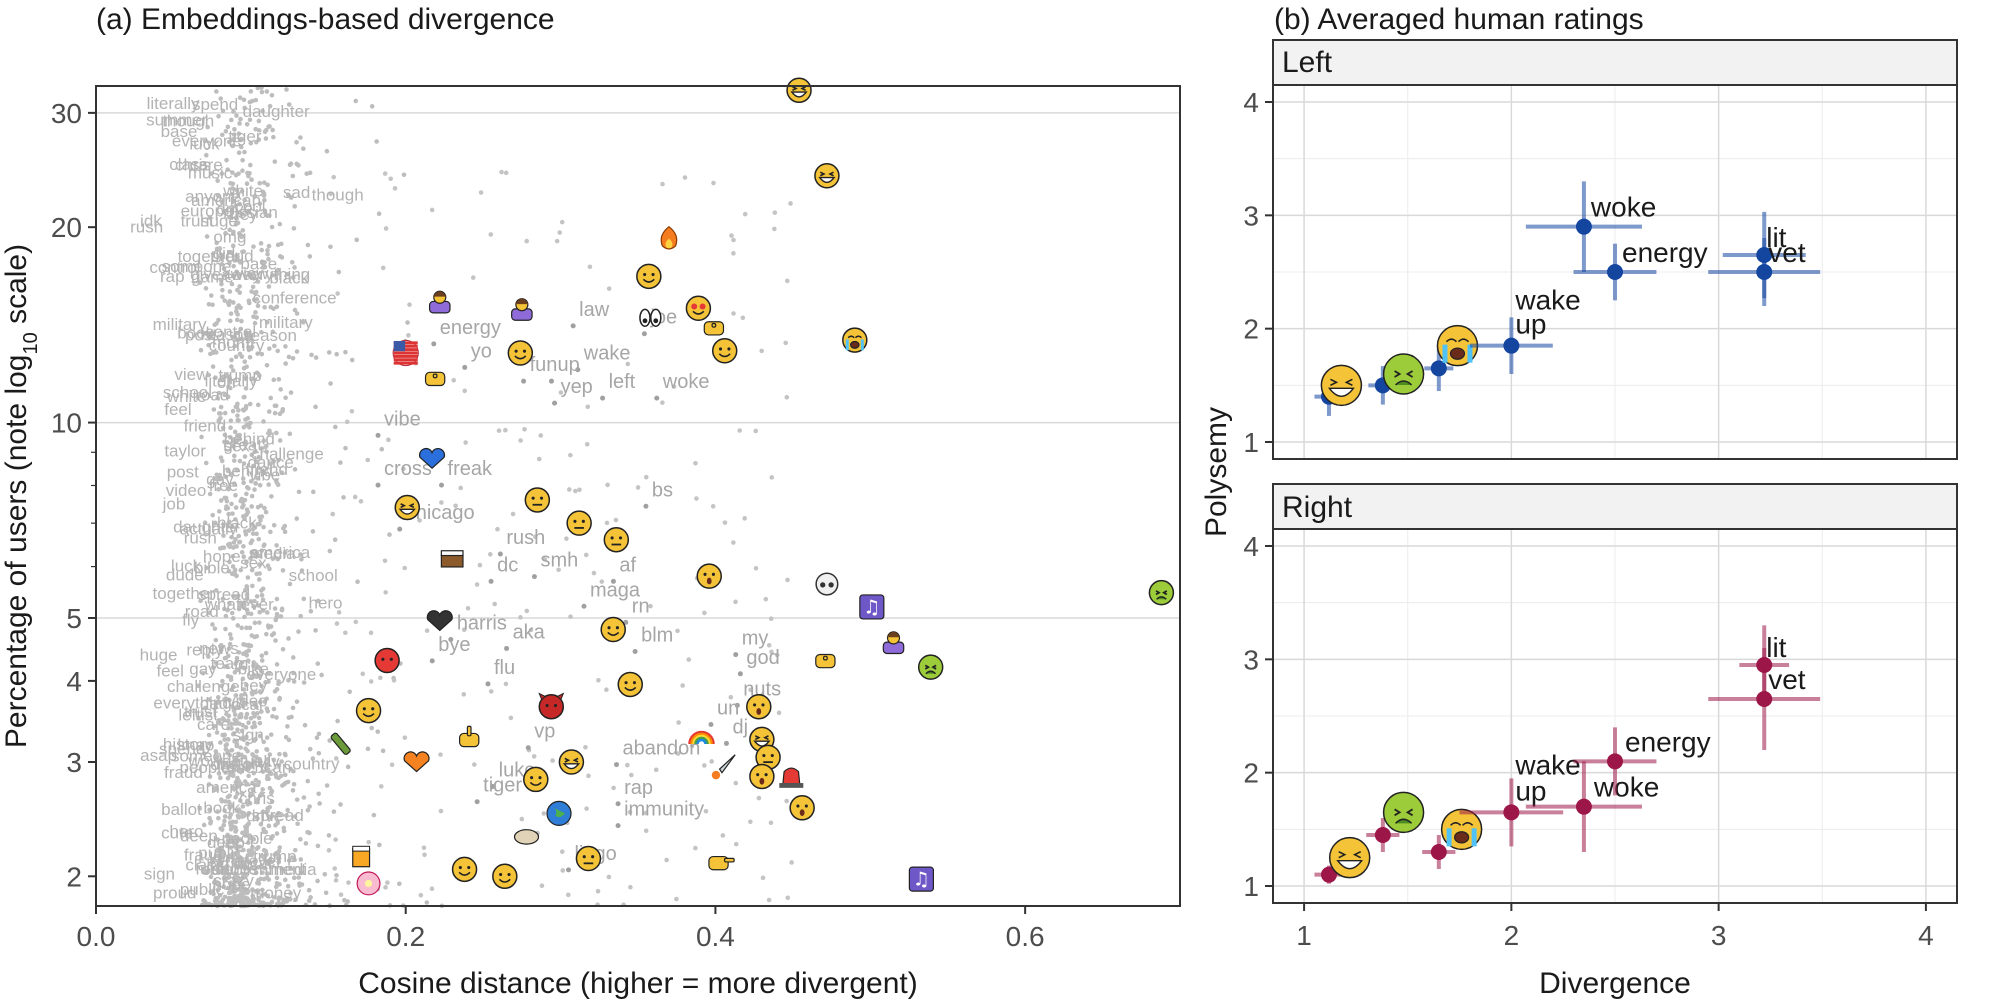  I want to click on word-point-label: wake, so click(607, 354).